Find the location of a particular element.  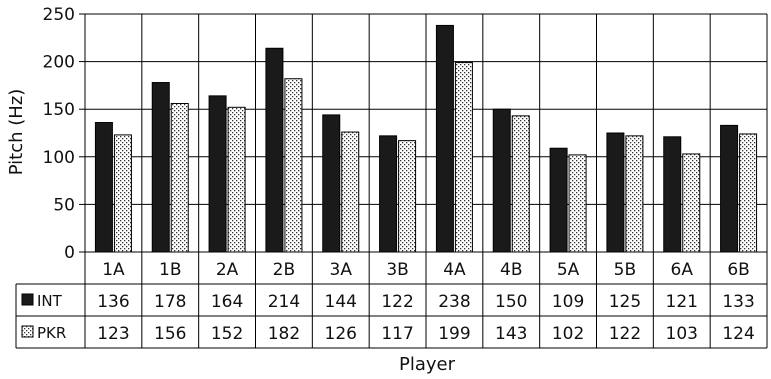

legend-swatch-int is located at coordinates (27, 299).